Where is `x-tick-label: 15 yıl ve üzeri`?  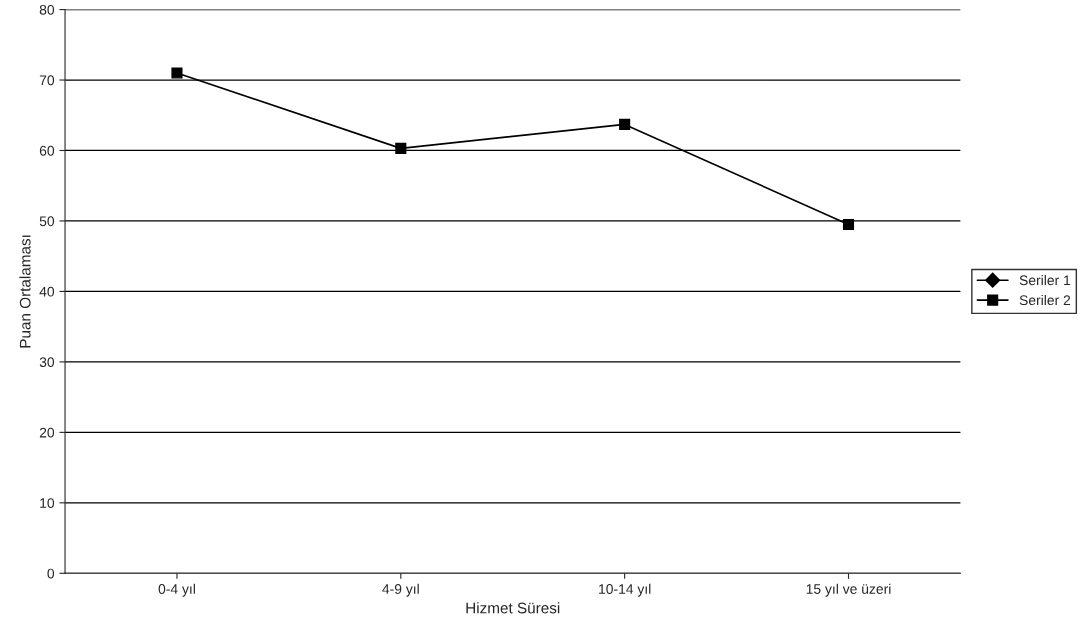 x-tick-label: 15 yıl ve üzeri is located at coordinates (848, 590).